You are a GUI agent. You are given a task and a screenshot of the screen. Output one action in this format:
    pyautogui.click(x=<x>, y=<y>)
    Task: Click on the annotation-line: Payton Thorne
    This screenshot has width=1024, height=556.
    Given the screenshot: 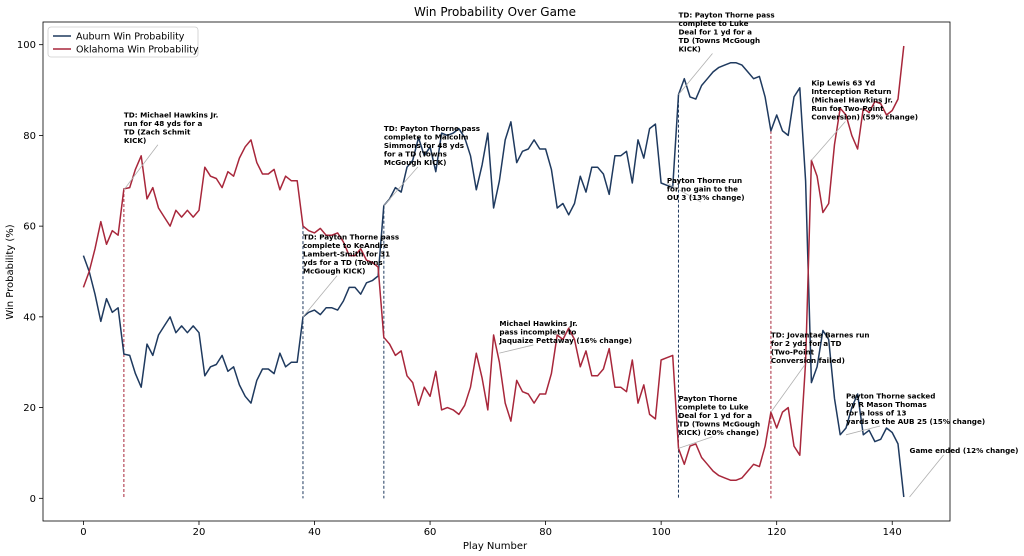 What is the action you would take?
    pyautogui.click(x=707, y=398)
    